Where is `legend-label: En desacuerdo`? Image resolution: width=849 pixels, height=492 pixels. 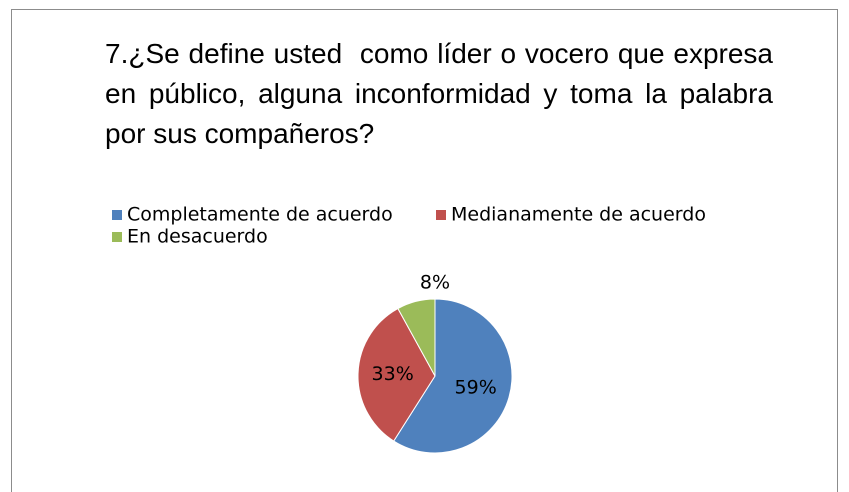 legend-label: En desacuerdo is located at coordinates (197, 237).